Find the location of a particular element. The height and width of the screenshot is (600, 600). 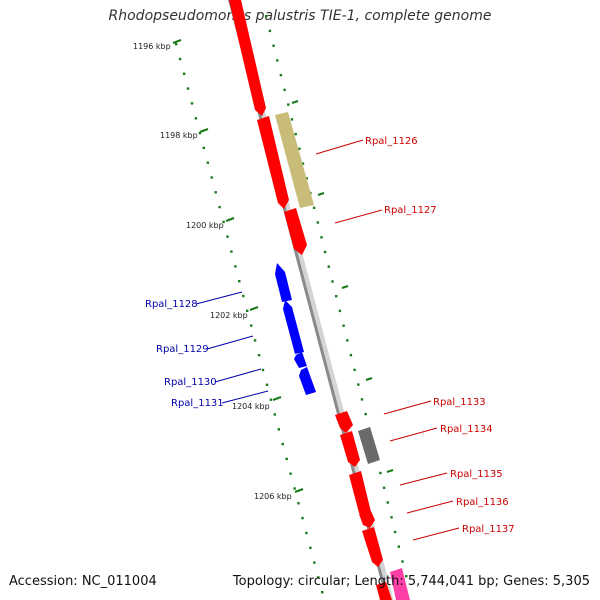

label-rpal-1126: Rpal_1126 is located at coordinates (391, 141).